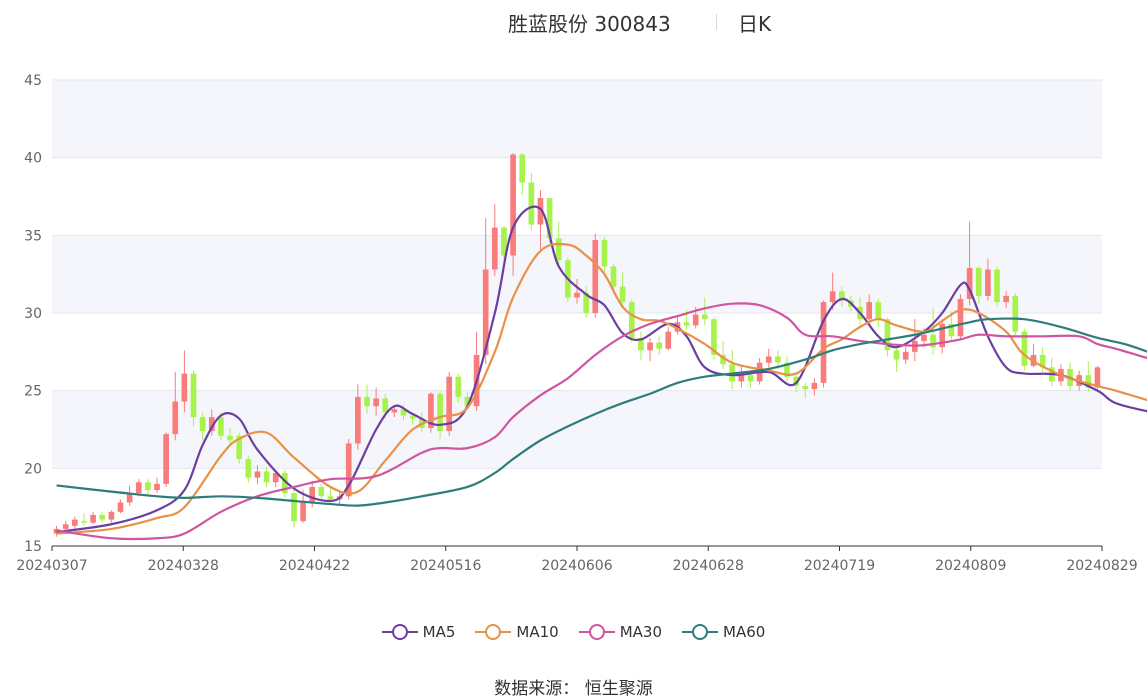  What do you see at coordinates (744, 632) in the screenshot?
I see `legend-label: MA60` at bounding box center [744, 632].